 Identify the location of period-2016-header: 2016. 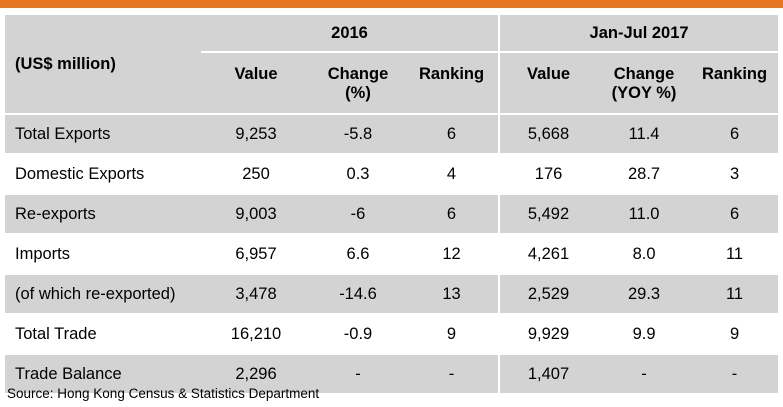
(350, 34).